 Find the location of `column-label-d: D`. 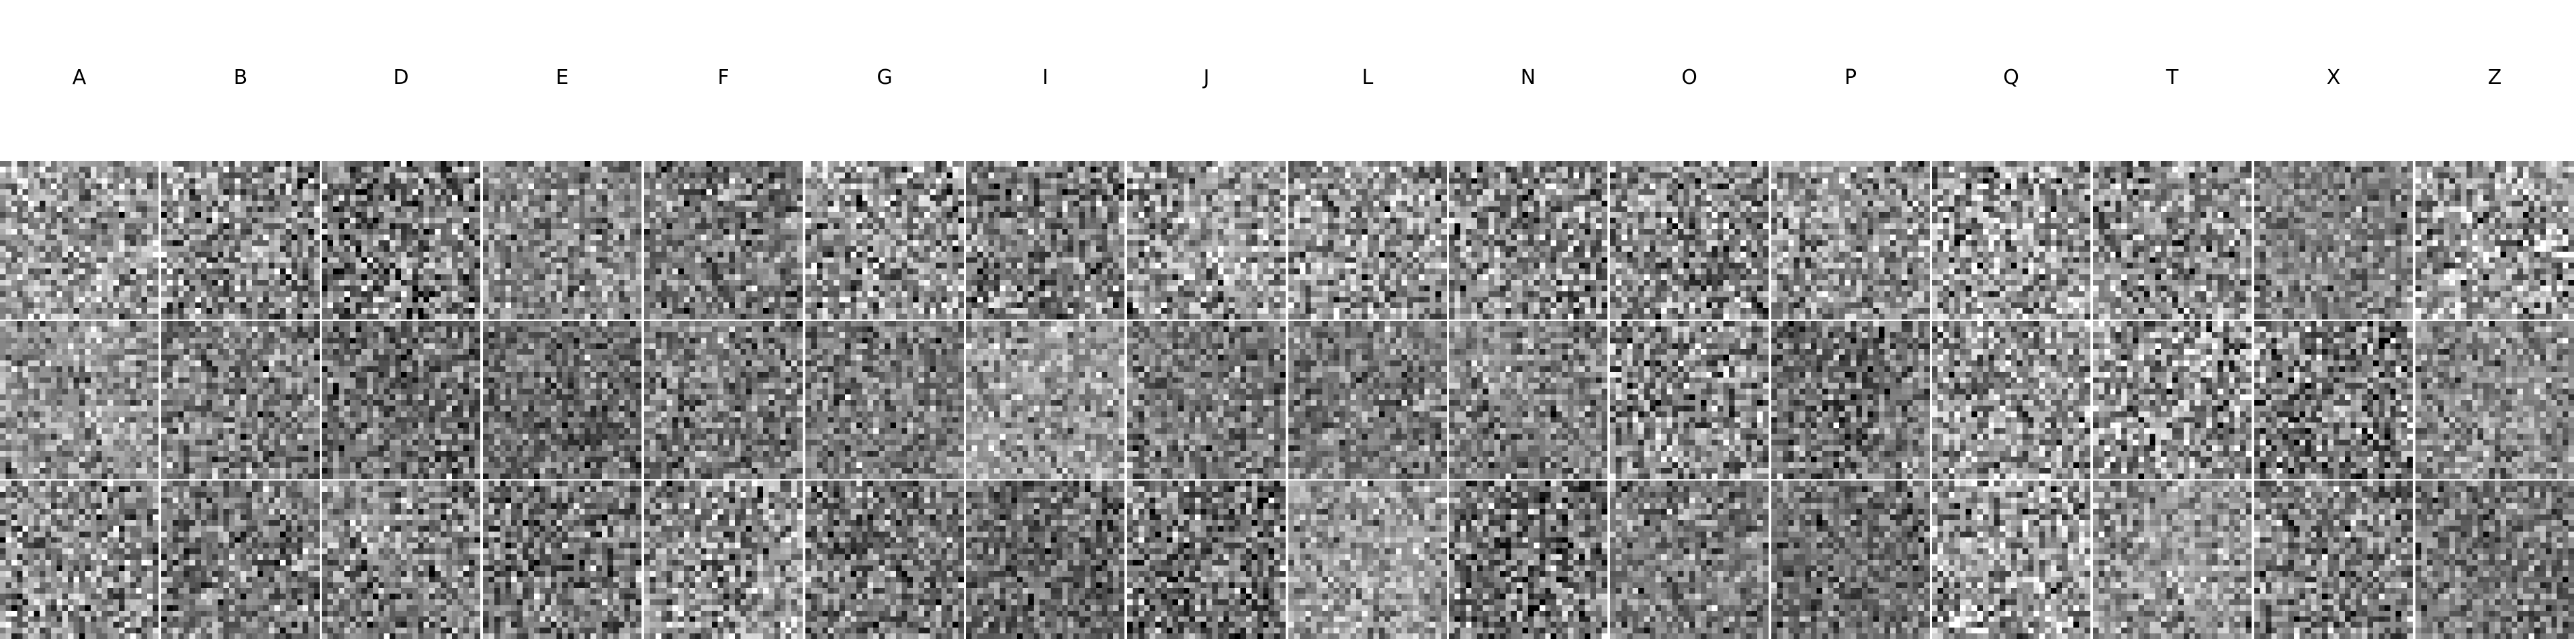

column-label-d: D is located at coordinates (401, 77).